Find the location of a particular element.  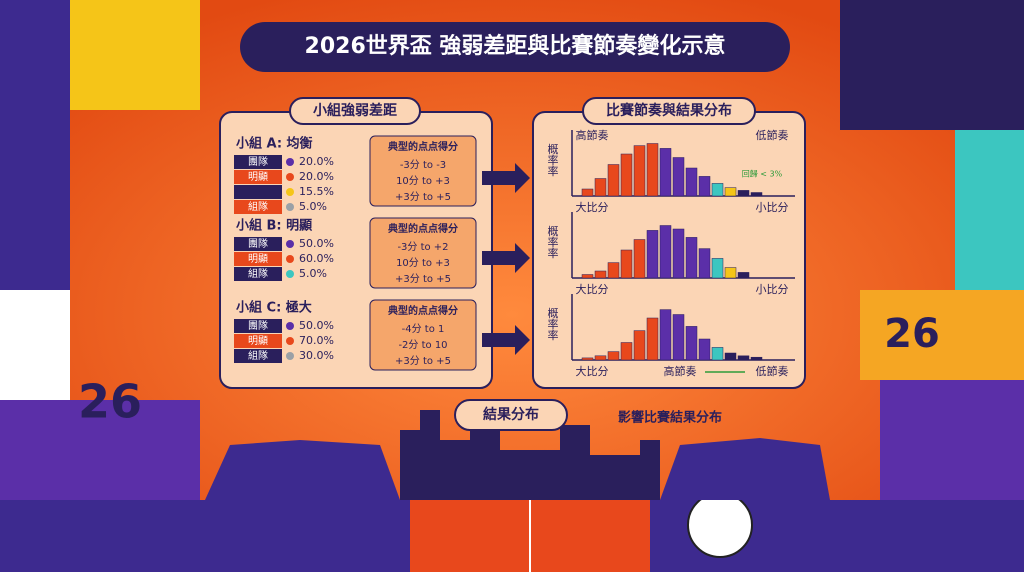

group-title: 小組 B: 明顯 is located at coordinates (274, 226).